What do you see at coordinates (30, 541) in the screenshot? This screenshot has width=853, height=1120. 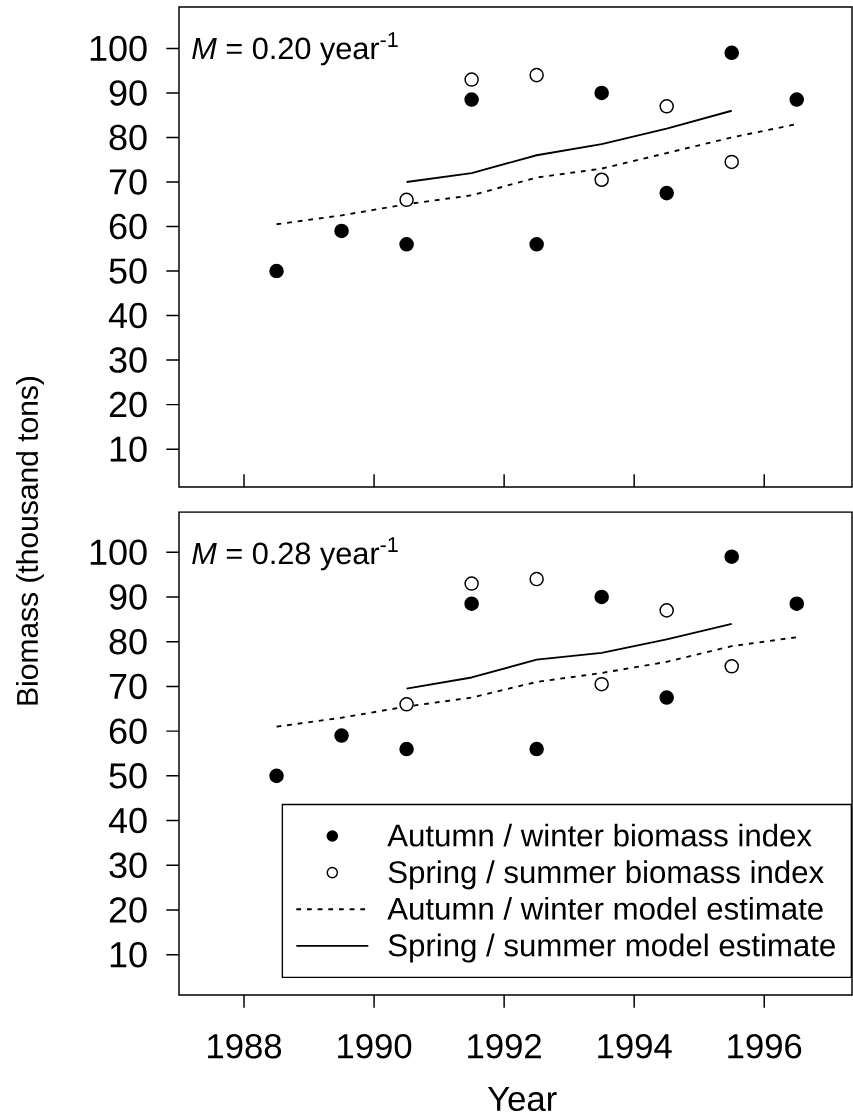 I see `y-axis-title: Biomass (thousand tons)` at bounding box center [30, 541].